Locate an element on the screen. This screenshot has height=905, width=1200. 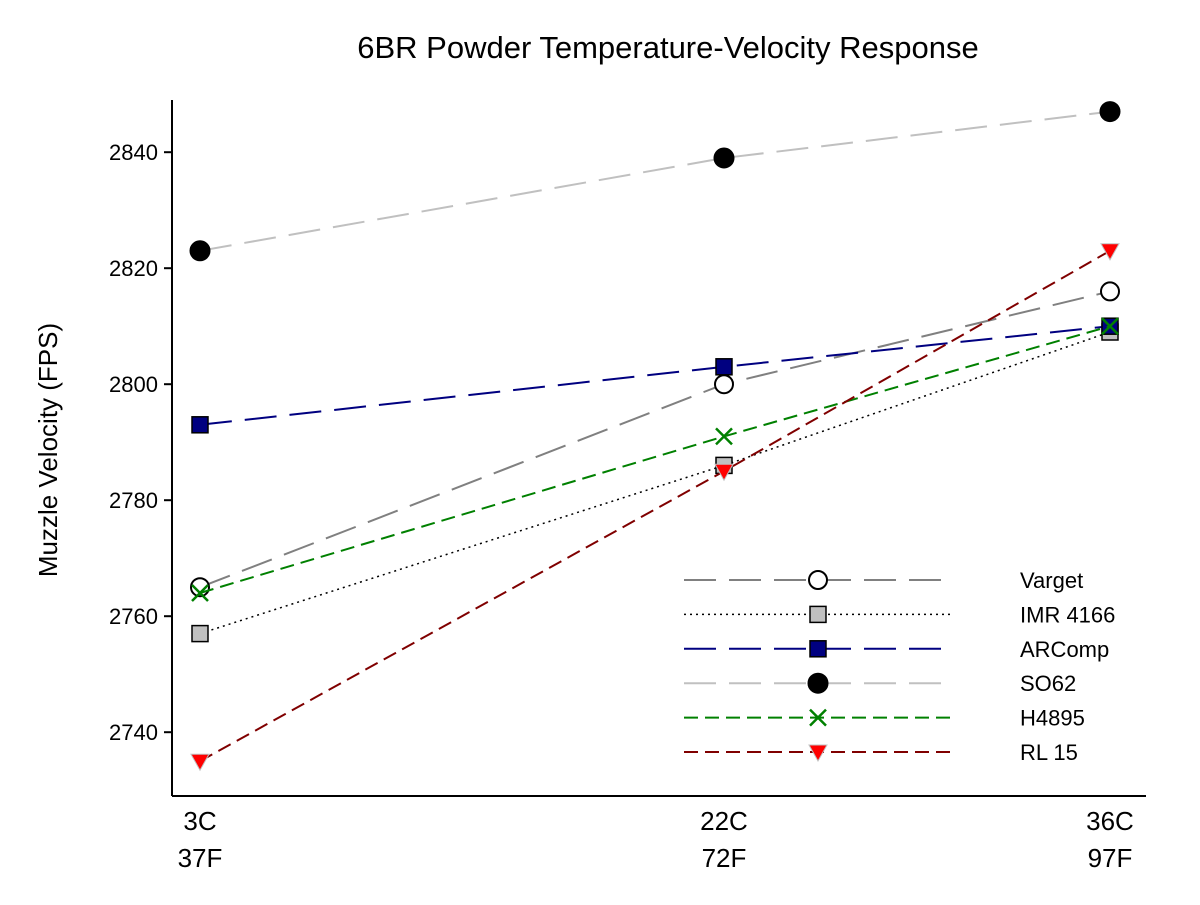
legend: Varget IMR 4166 ARComp SO62 H4895 RL 15 is located at coordinates (899, 666).